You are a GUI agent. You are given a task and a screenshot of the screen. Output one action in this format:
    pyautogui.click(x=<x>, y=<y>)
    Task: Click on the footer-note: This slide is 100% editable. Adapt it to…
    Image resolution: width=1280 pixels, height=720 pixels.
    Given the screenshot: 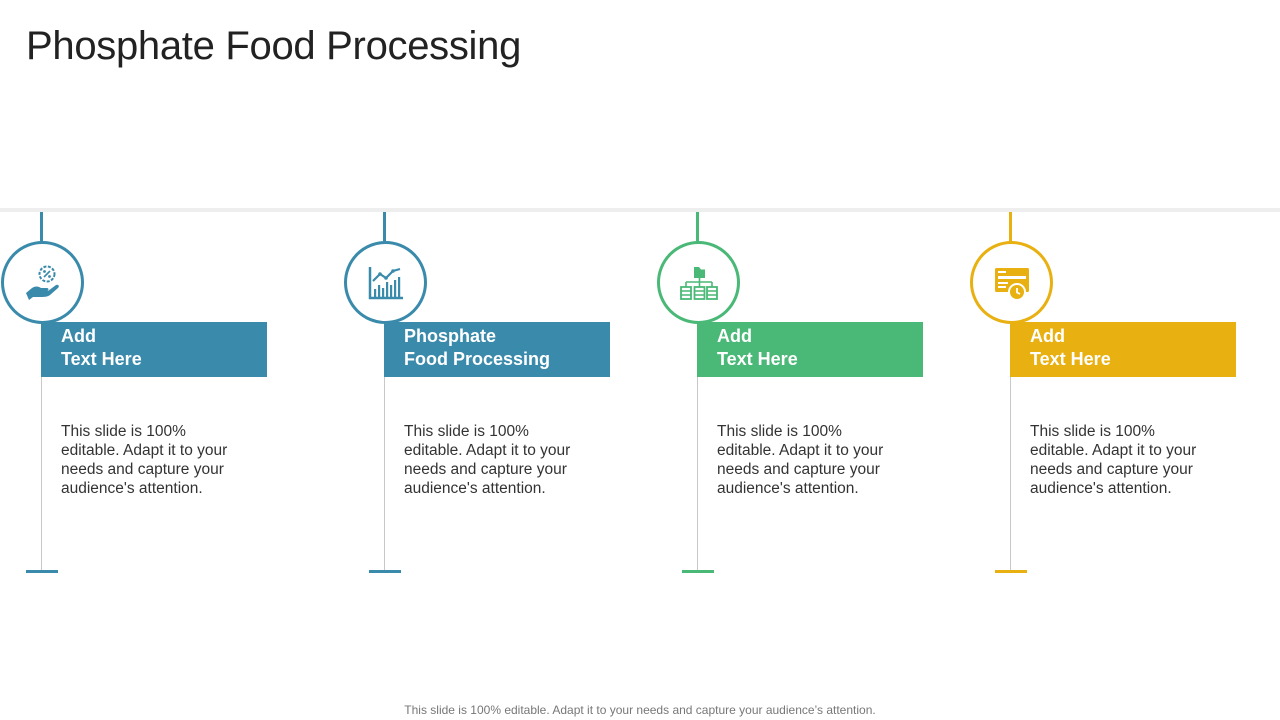 What is the action you would take?
    pyautogui.click(x=640, y=710)
    